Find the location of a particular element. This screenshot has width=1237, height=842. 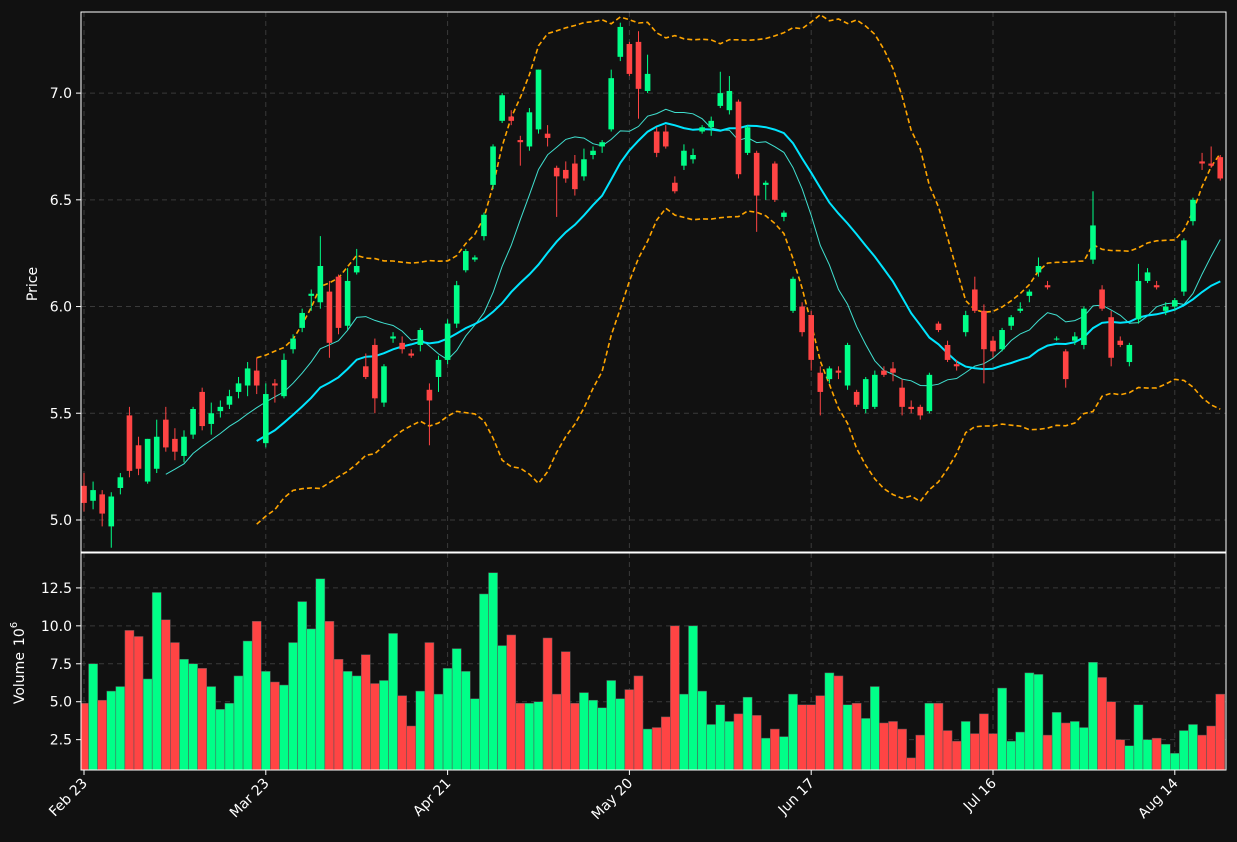

volume-tick-label: 10.0 is located at coordinates (56, 627).